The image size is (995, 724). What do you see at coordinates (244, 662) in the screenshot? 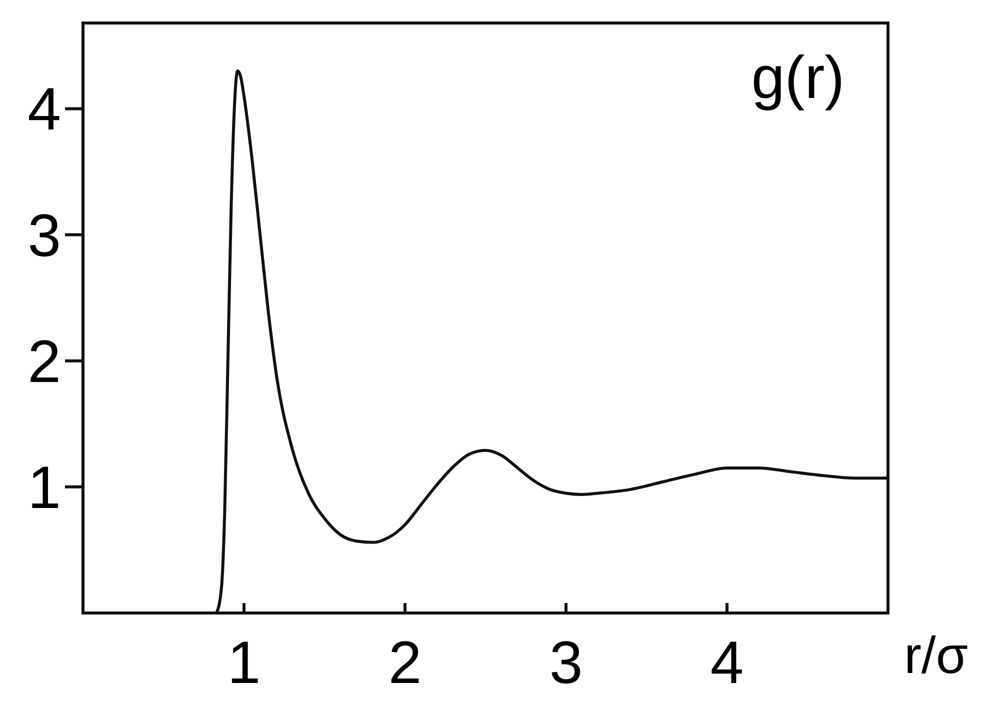
I see `x-tick-label: 1` at bounding box center [244, 662].